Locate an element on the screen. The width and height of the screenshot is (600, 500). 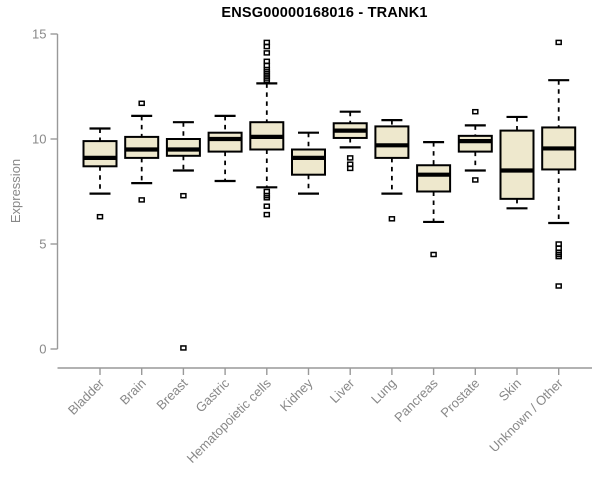
y-axis-title: Expression is located at coordinates (15, 191).